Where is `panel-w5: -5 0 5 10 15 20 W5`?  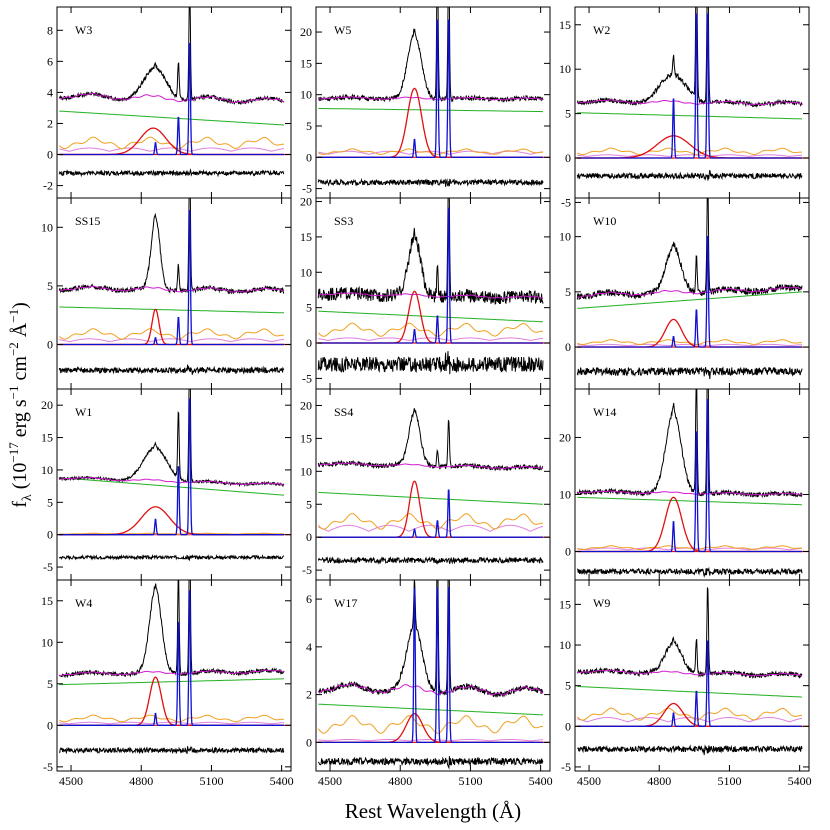
panel-w5: -5 0 5 10 15 20 W5 is located at coordinates (425, 102).